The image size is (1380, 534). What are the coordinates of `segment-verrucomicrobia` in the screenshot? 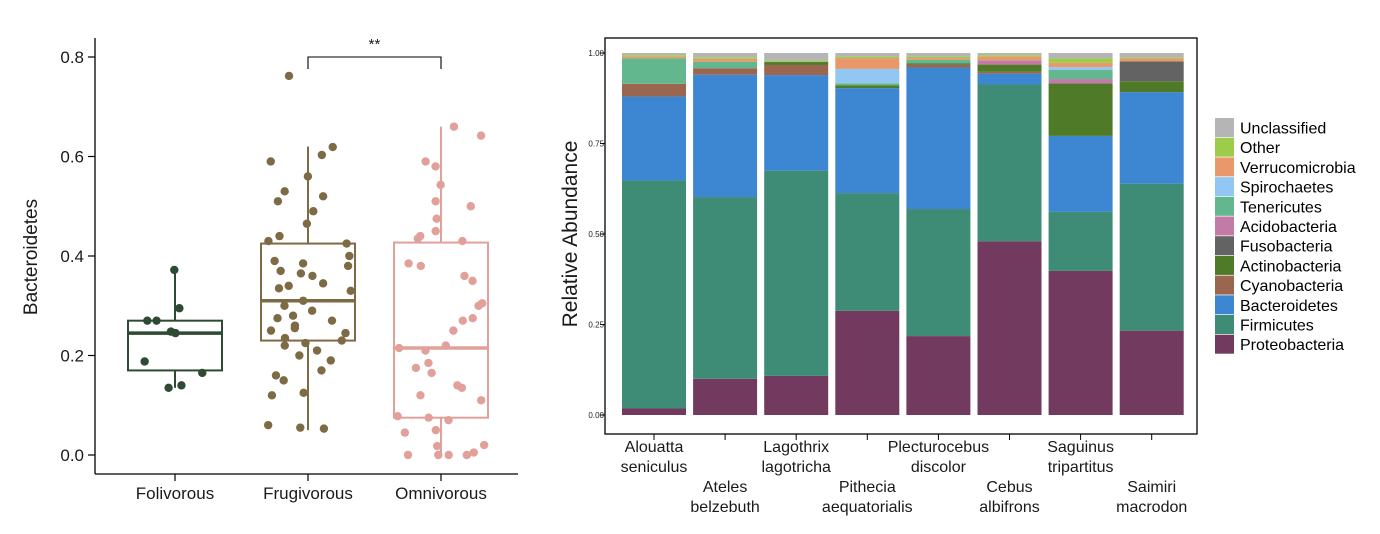 It's located at (938, 59).